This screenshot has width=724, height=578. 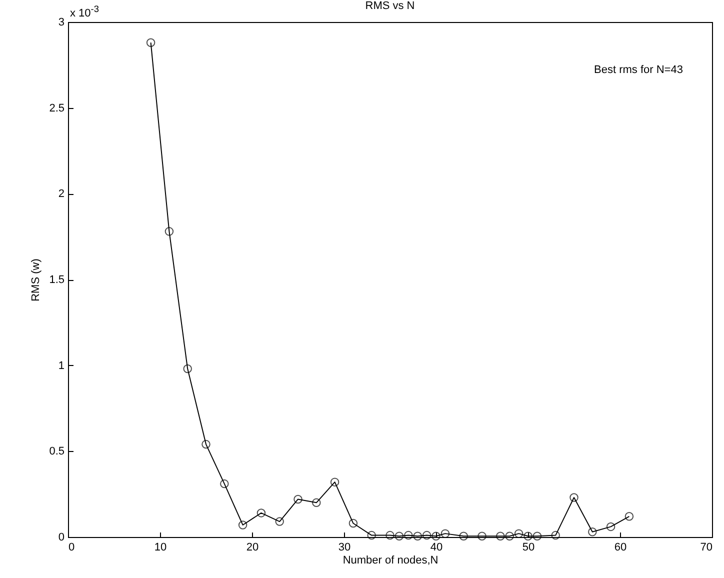 What do you see at coordinates (160, 548) in the screenshot?
I see `x-tick-label: 10` at bounding box center [160, 548].